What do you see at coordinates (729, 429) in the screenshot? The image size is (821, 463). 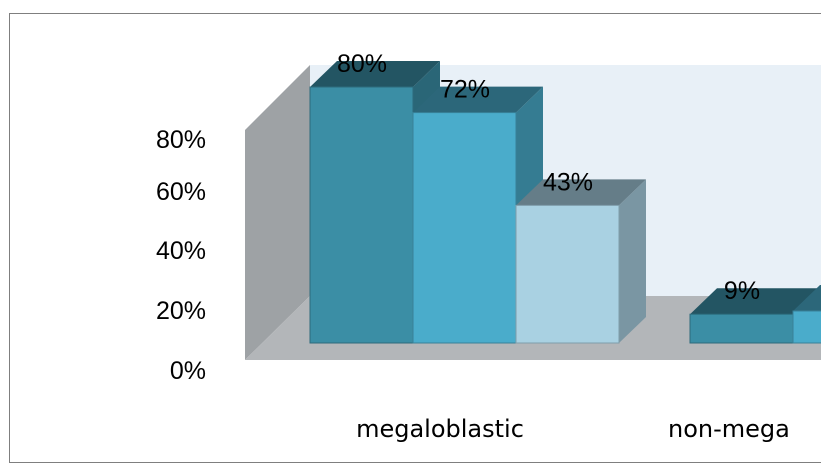 I see `category-label: non-mega` at bounding box center [729, 429].